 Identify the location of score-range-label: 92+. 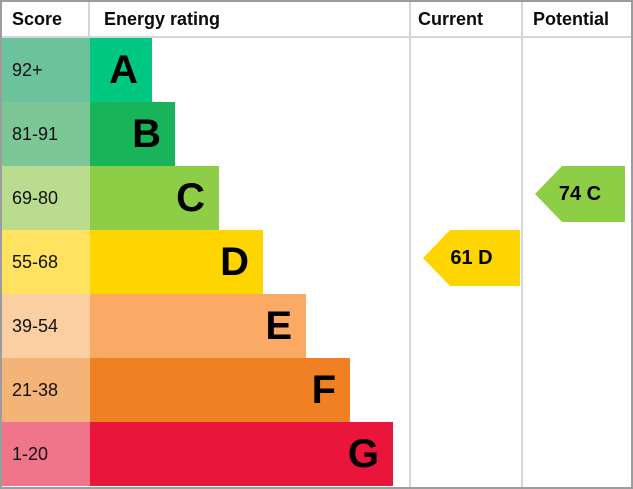
(46, 70).